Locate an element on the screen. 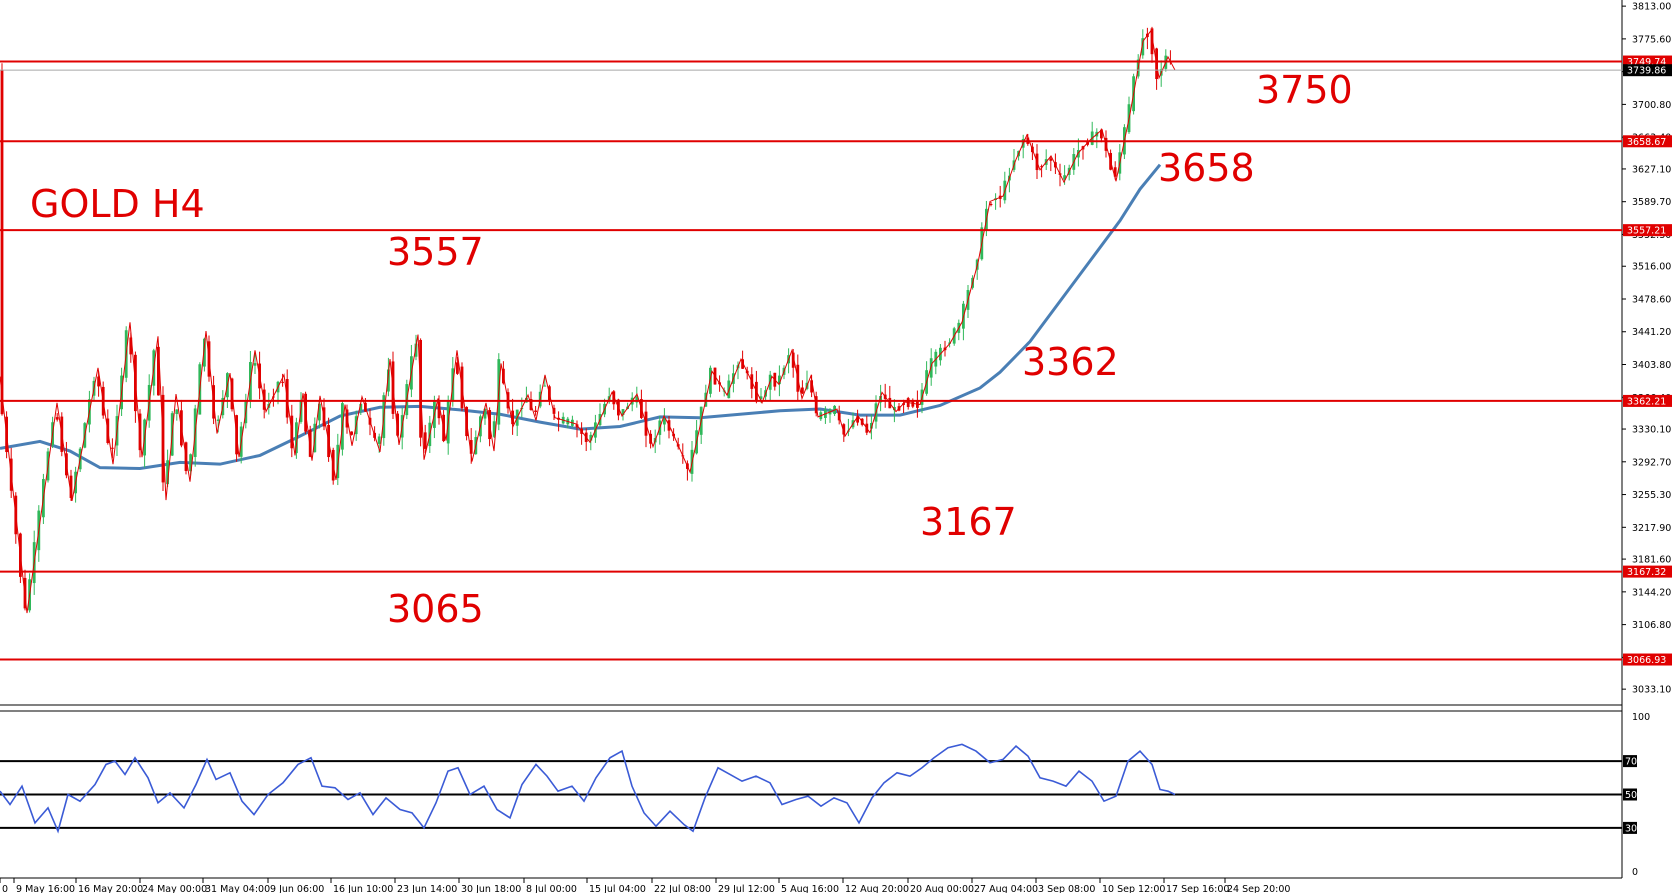 The height and width of the screenshot is (893, 1674). price-tick-label: 3144.20 is located at coordinates (1651, 592).